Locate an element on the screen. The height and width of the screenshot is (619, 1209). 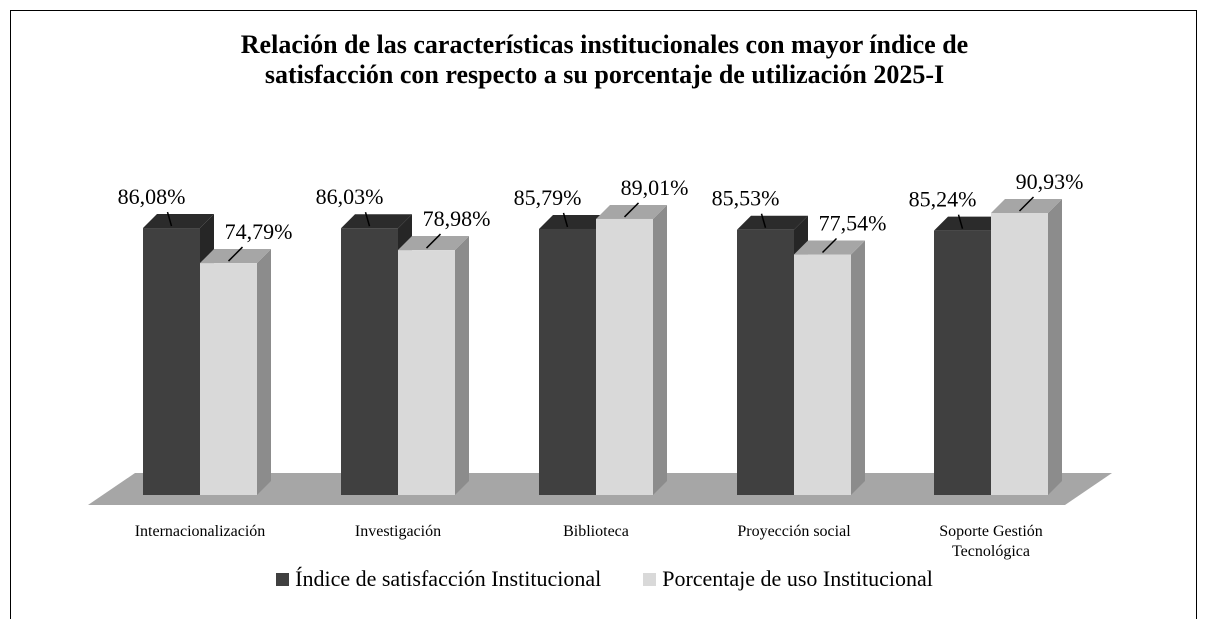
x-tick-label: Internacionalización is located at coordinates (200, 531).